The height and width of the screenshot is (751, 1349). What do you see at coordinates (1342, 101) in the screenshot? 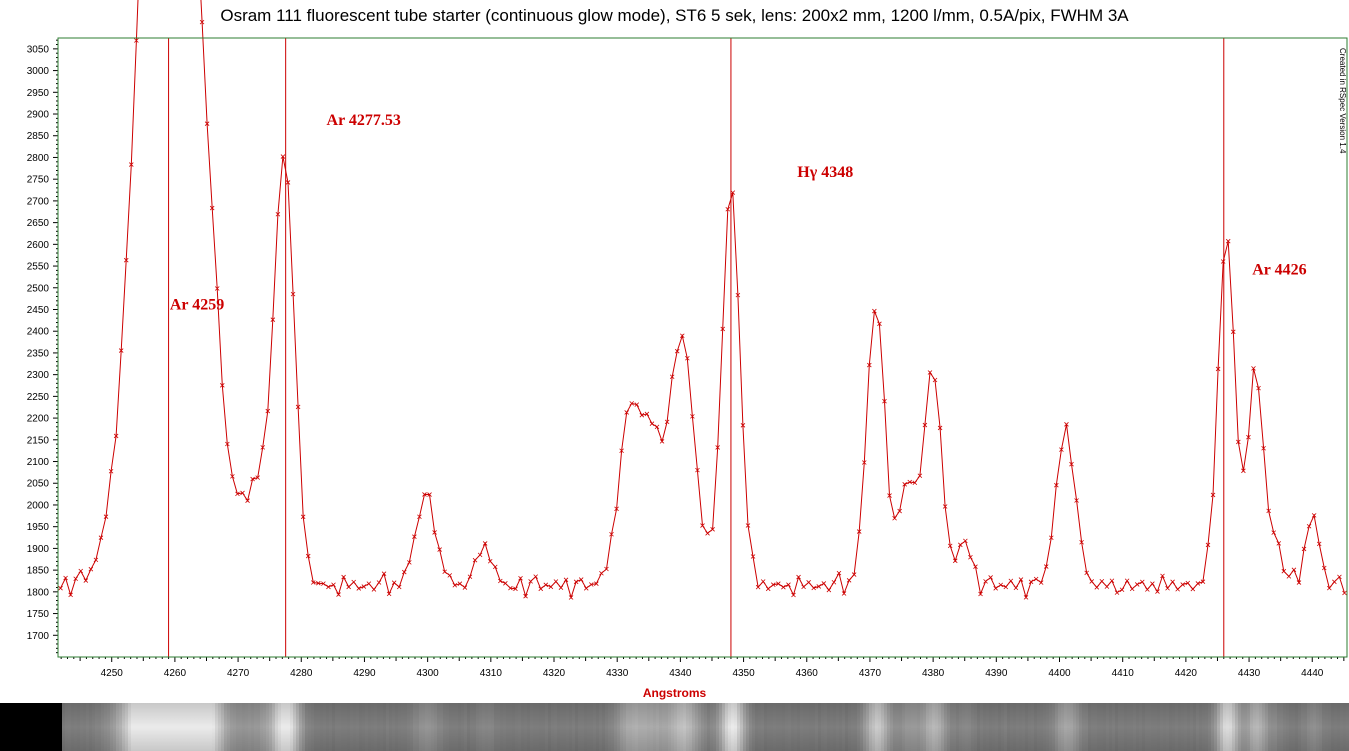
I see `credit-text: Created in RSpec Version 1.4` at bounding box center [1342, 101].